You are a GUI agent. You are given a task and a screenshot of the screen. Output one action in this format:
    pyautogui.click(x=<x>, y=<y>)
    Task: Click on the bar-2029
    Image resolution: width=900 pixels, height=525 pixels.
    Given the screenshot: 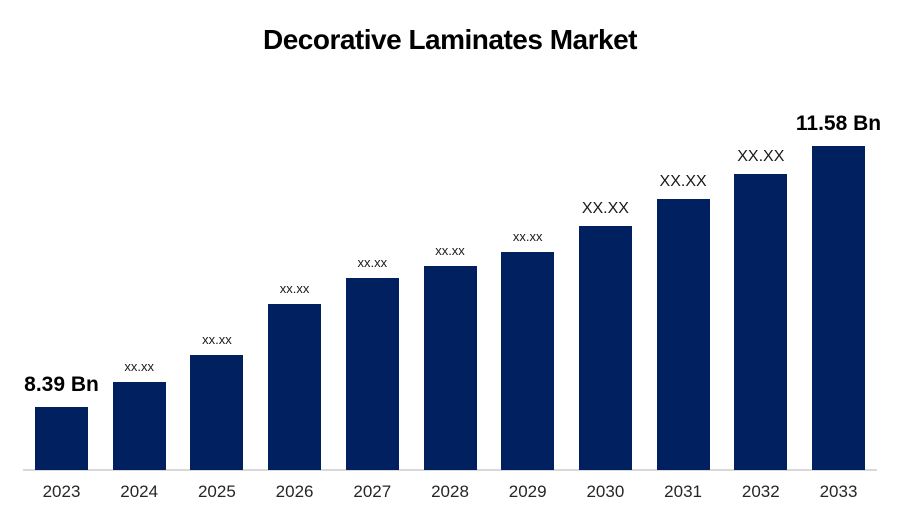 What is the action you would take?
    pyautogui.click(x=528, y=361)
    